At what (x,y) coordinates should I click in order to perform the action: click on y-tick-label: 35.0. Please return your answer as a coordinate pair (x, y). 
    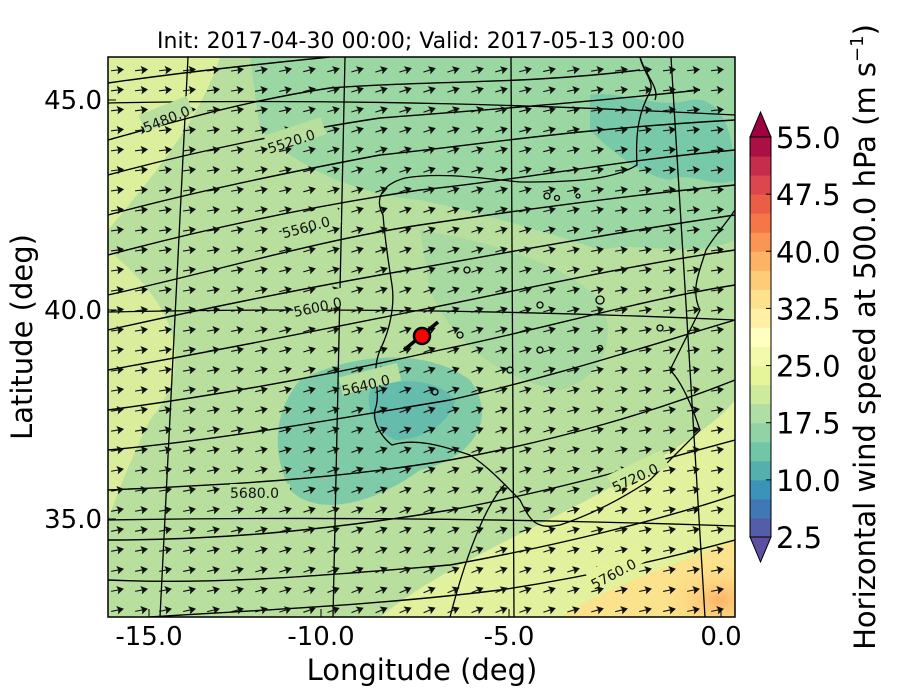
    Looking at the image, I should click on (73, 520).